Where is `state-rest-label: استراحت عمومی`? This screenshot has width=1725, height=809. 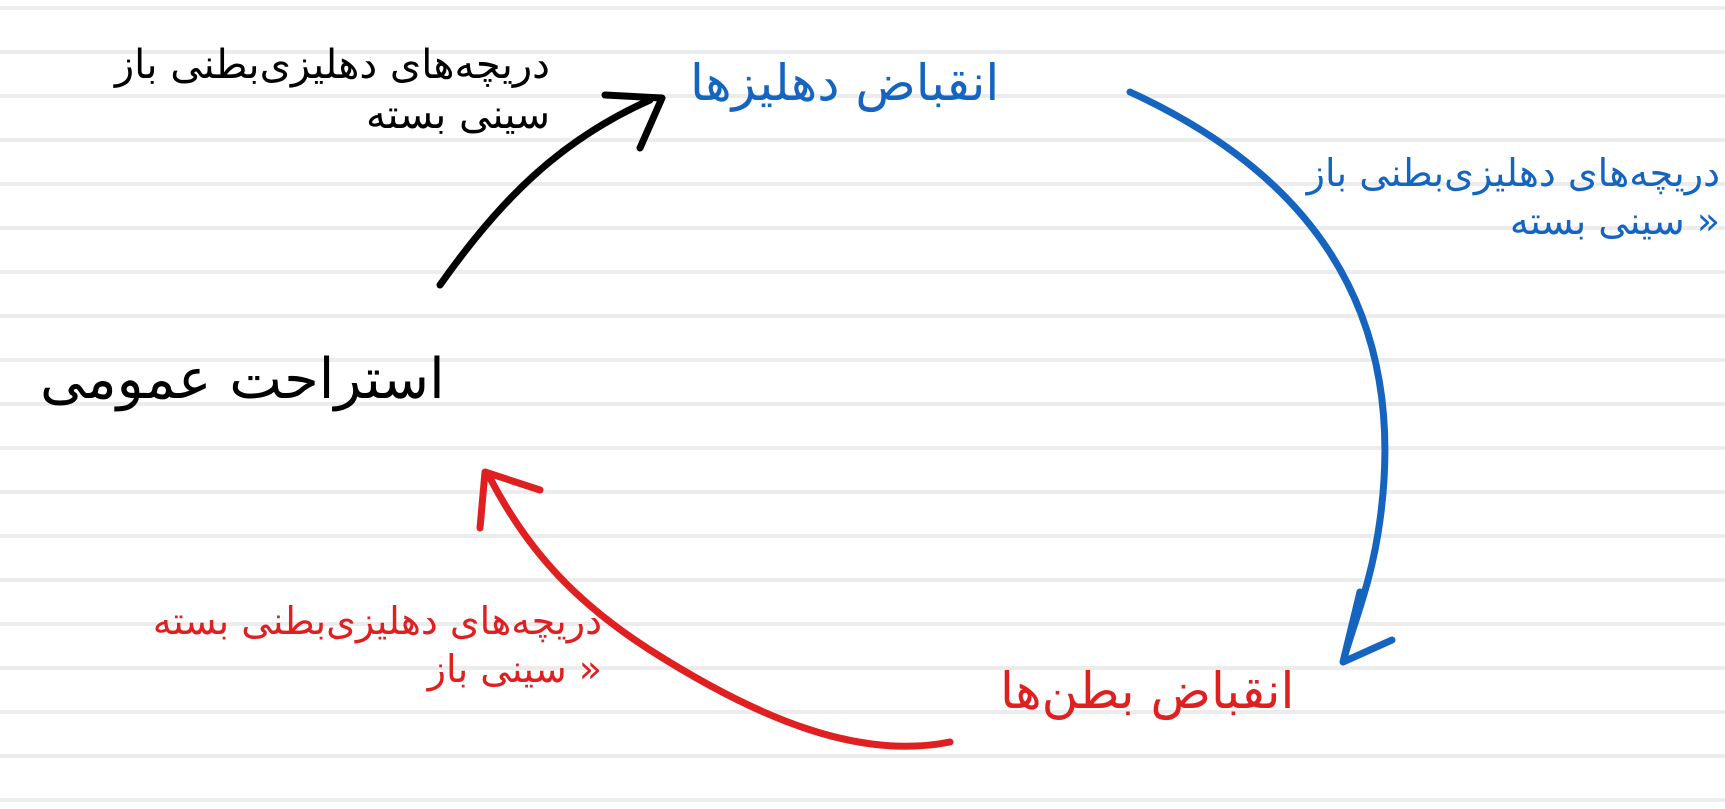 state-rest-label: استراحت عمومی is located at coordinates (242, 379).